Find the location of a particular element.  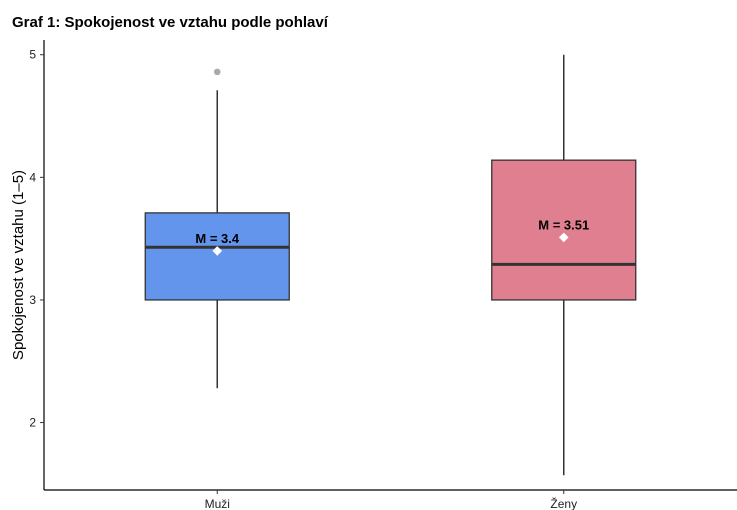

y-tick-label: 5 is located at coordinates (32, 55).